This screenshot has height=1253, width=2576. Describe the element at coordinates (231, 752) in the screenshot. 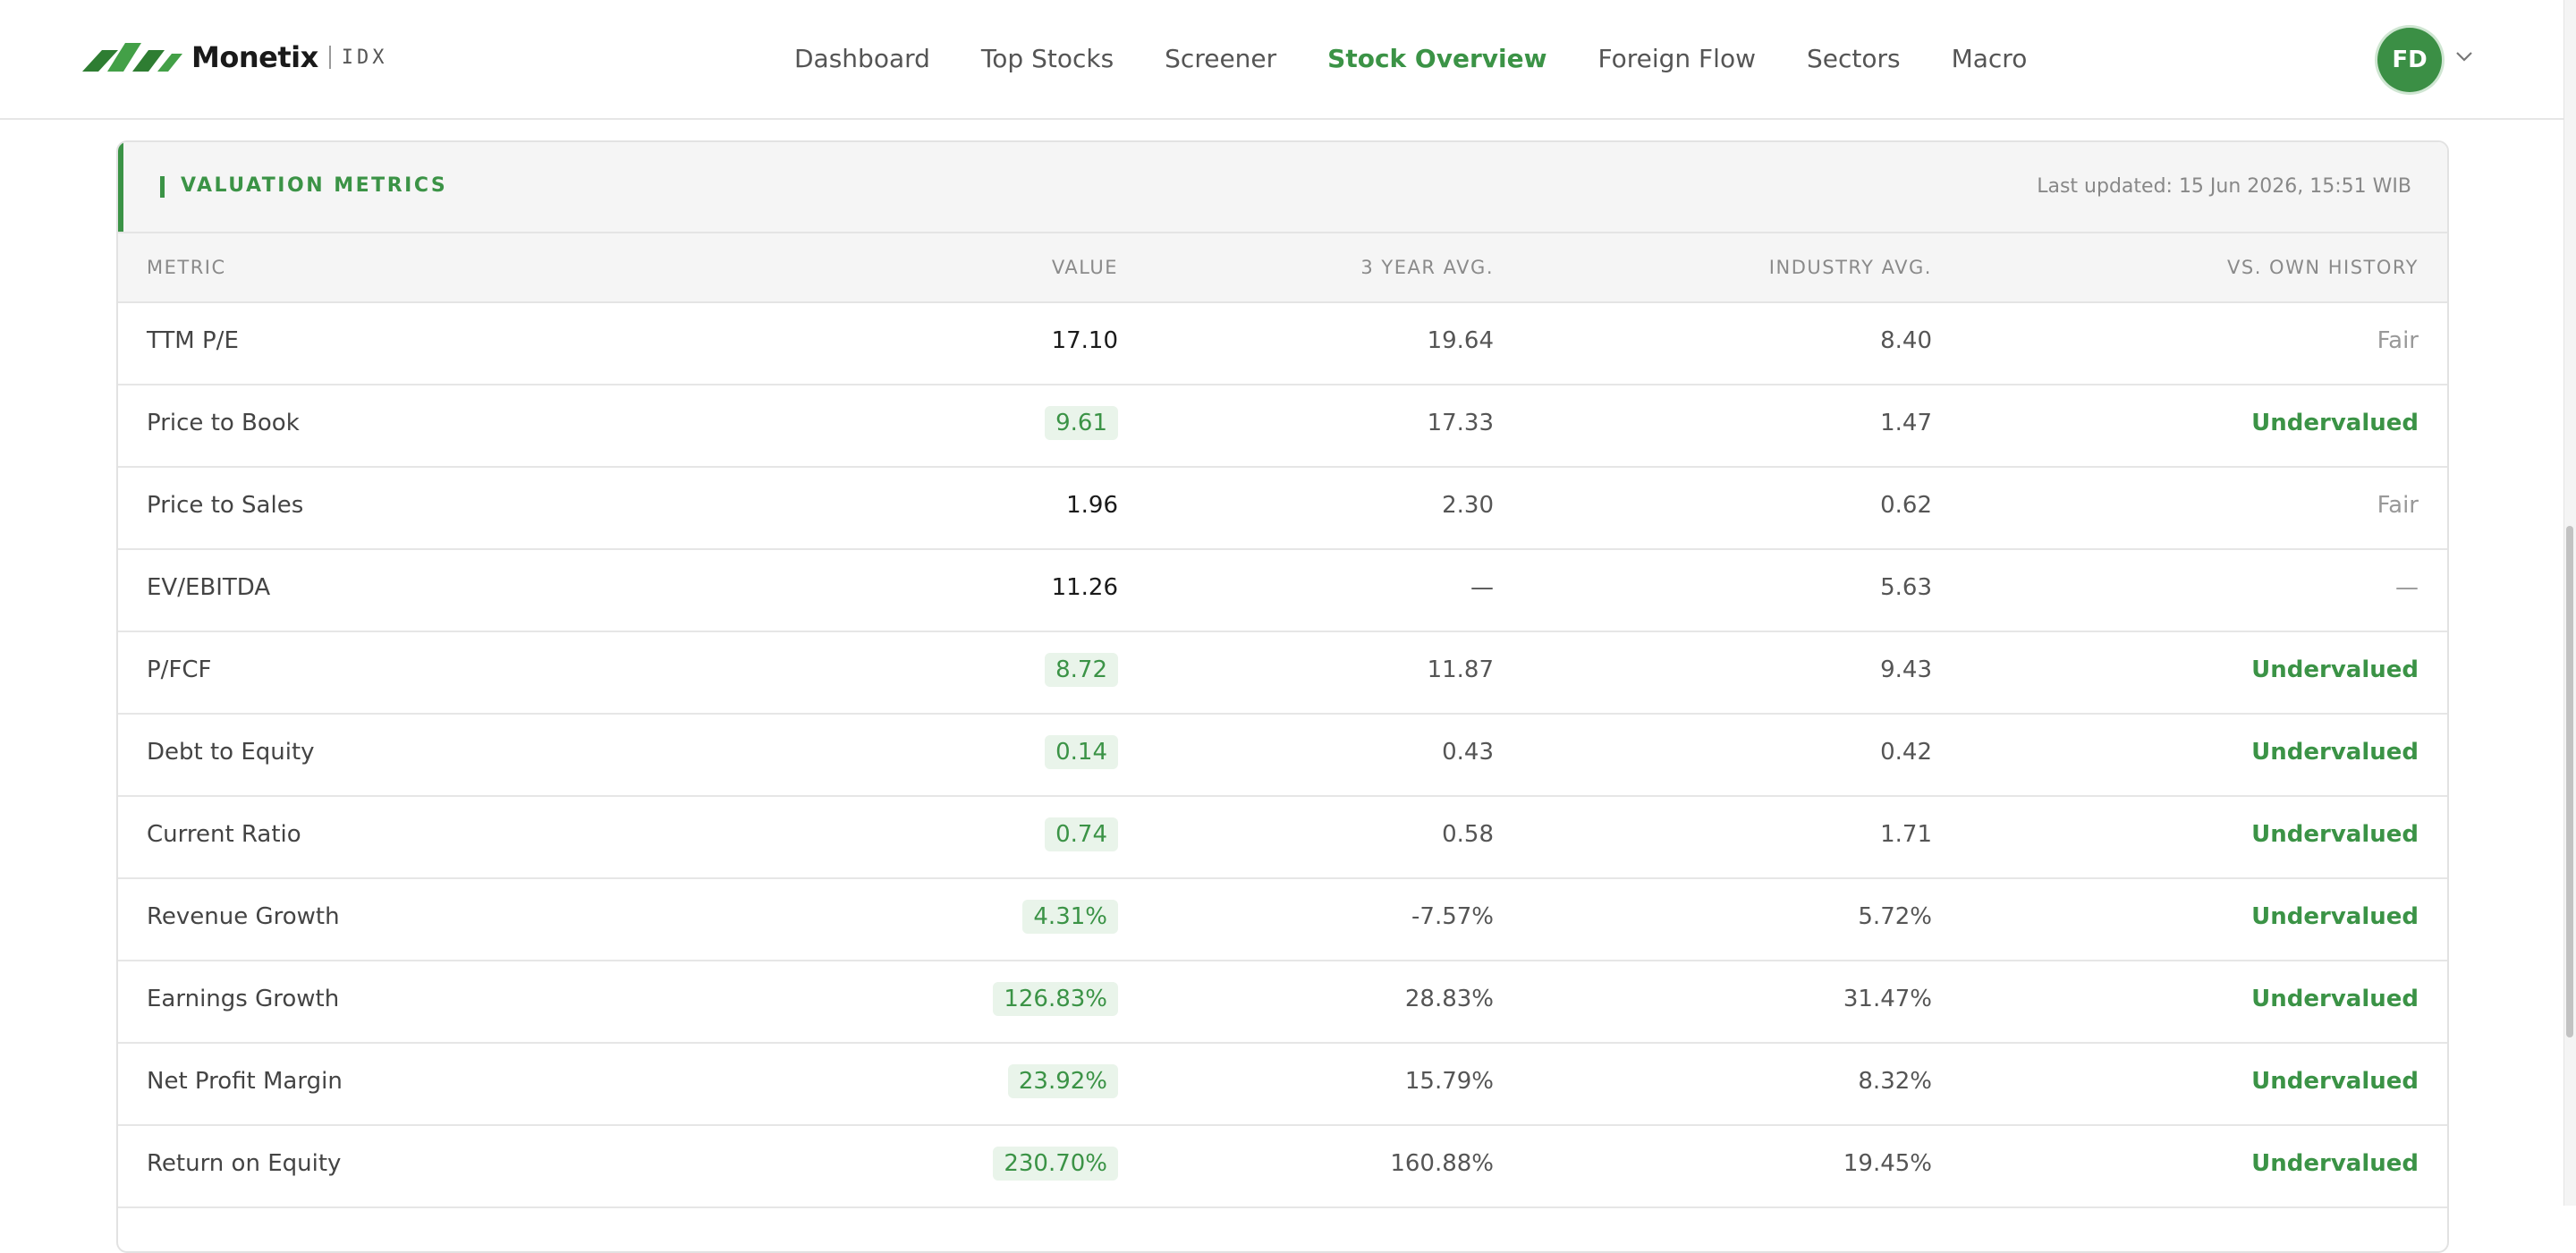

I see `metric-cell: Debt to Equity` at that location.